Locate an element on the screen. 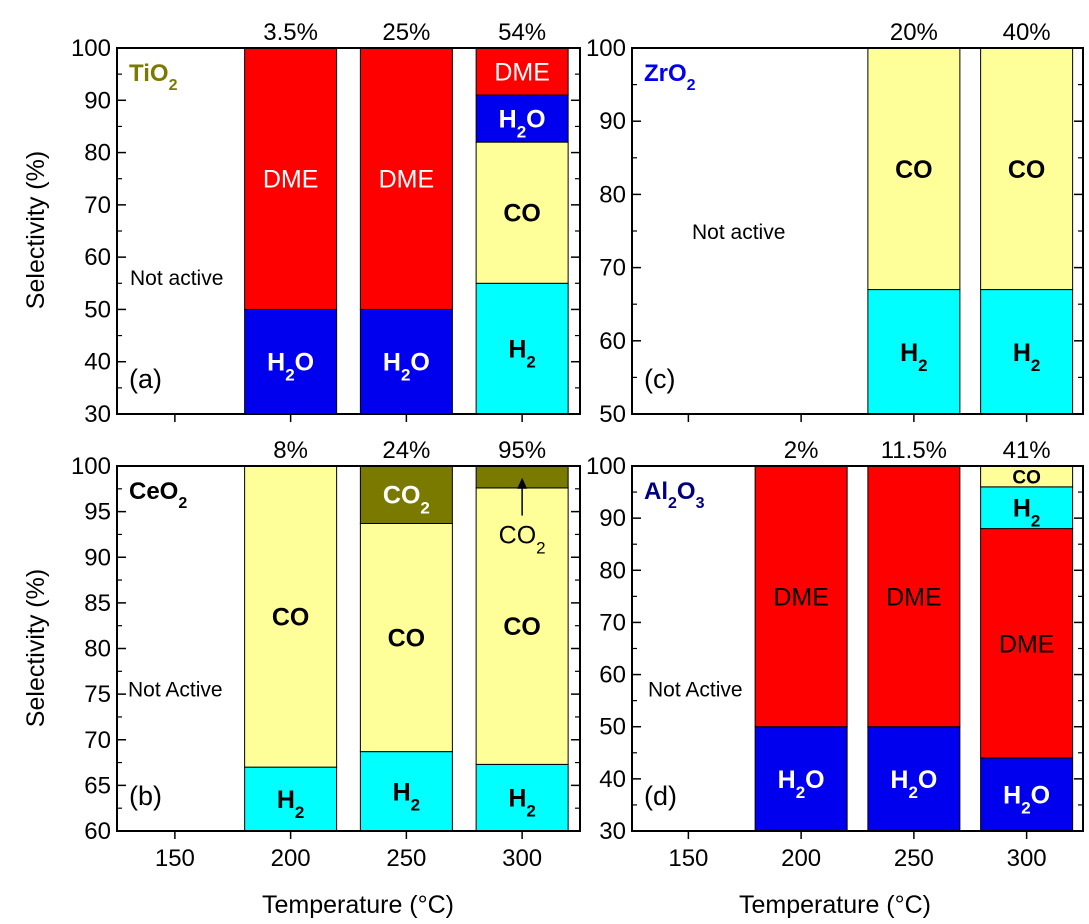  catalyst-title: TiO2 is located at coordinates (153, 77).